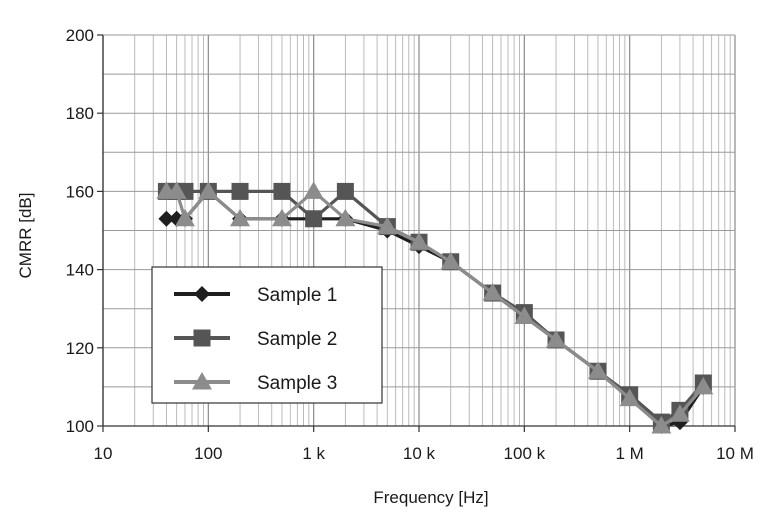 Image resolution: width=773 pixels, height=520 pixels. I want to click on x-tick-label: 100 k, so click(525, 453).